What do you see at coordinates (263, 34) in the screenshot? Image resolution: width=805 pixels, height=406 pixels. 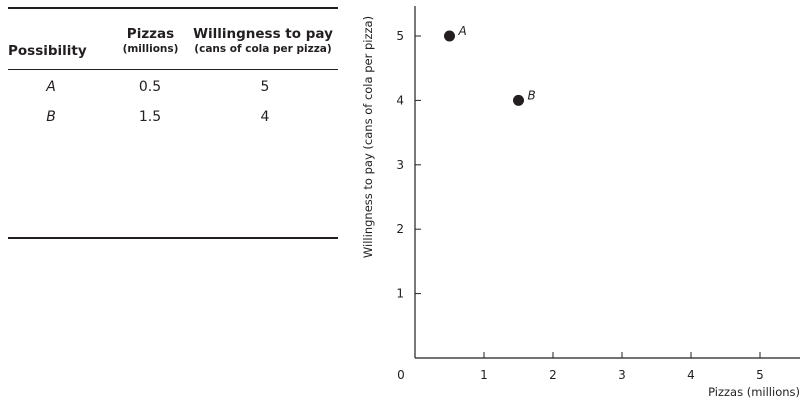 I see `header-wtp-label: Willingness to pay` at bounding box center [263, 34].